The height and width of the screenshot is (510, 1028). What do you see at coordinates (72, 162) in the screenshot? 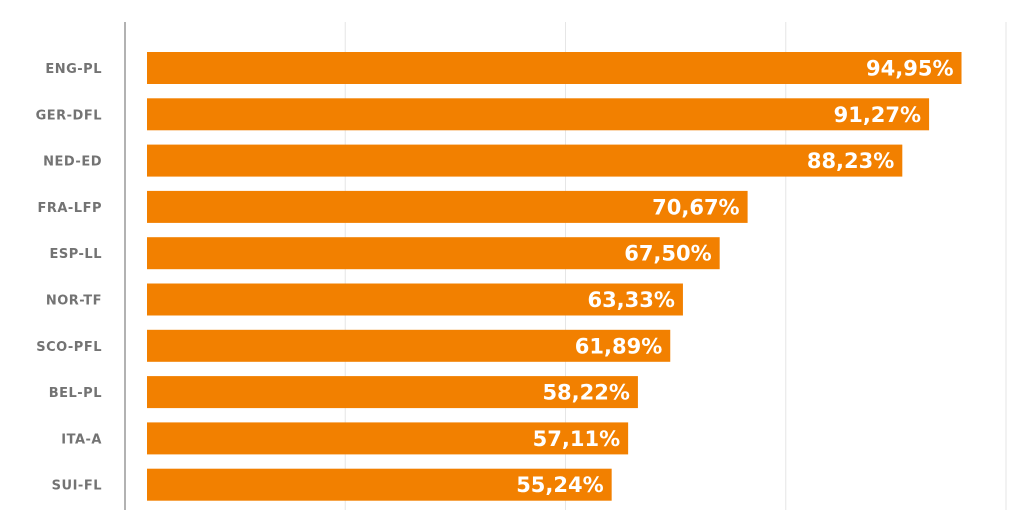
I see `category-label: NED-ED` at bounding box center [72, 162].